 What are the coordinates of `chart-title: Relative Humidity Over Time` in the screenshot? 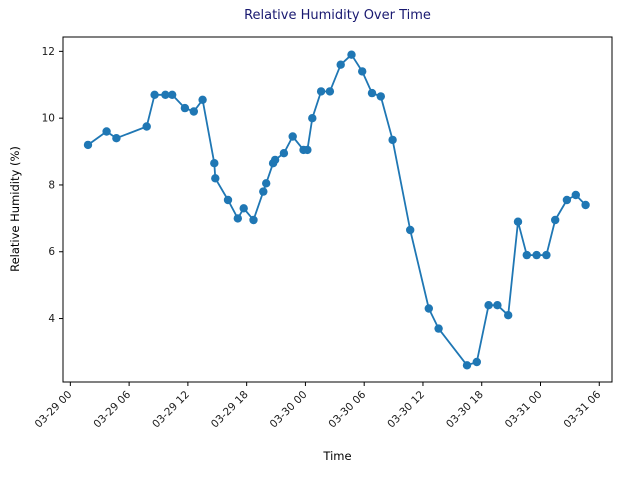 It's located at (337, 15).